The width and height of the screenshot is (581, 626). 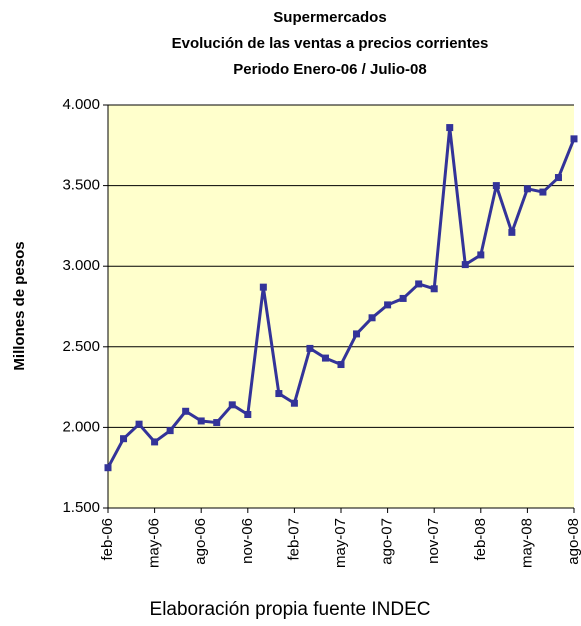 I want to click on y-axis-label: Millones de pesos, so click(x=19, y=305).